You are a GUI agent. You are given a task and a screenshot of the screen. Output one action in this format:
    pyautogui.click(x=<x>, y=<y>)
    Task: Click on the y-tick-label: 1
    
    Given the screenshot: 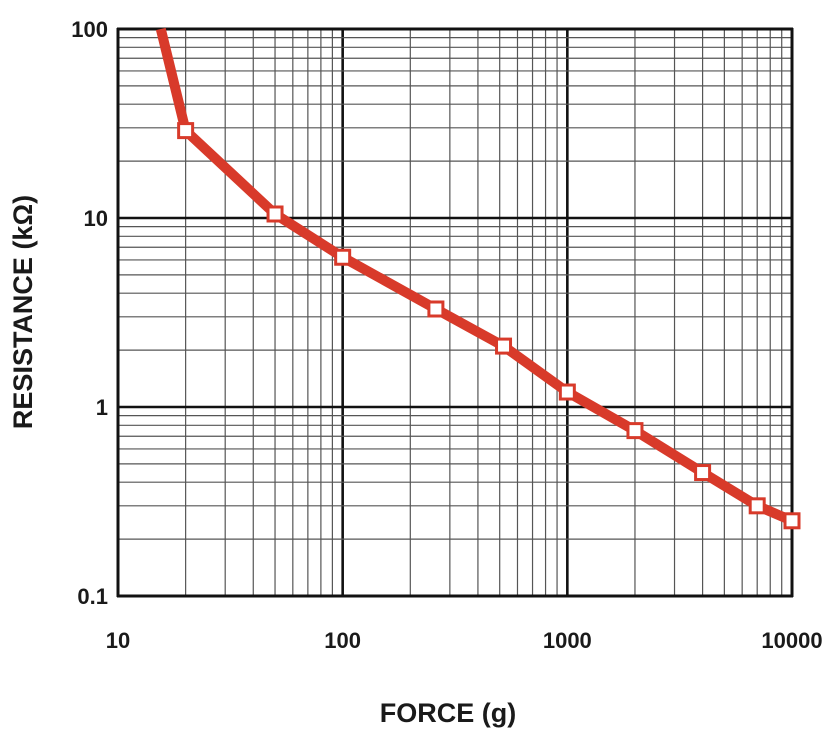 What is the action you would take?
    pyautogui.click(x=102, y=407)
    